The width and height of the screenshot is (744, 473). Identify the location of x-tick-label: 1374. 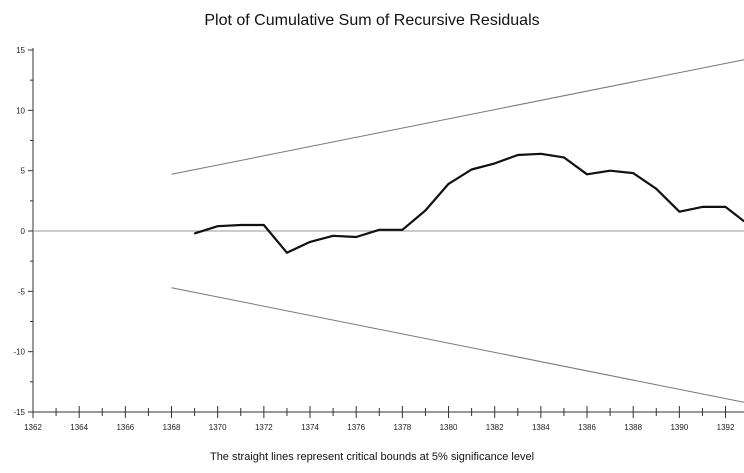
(310, 427).